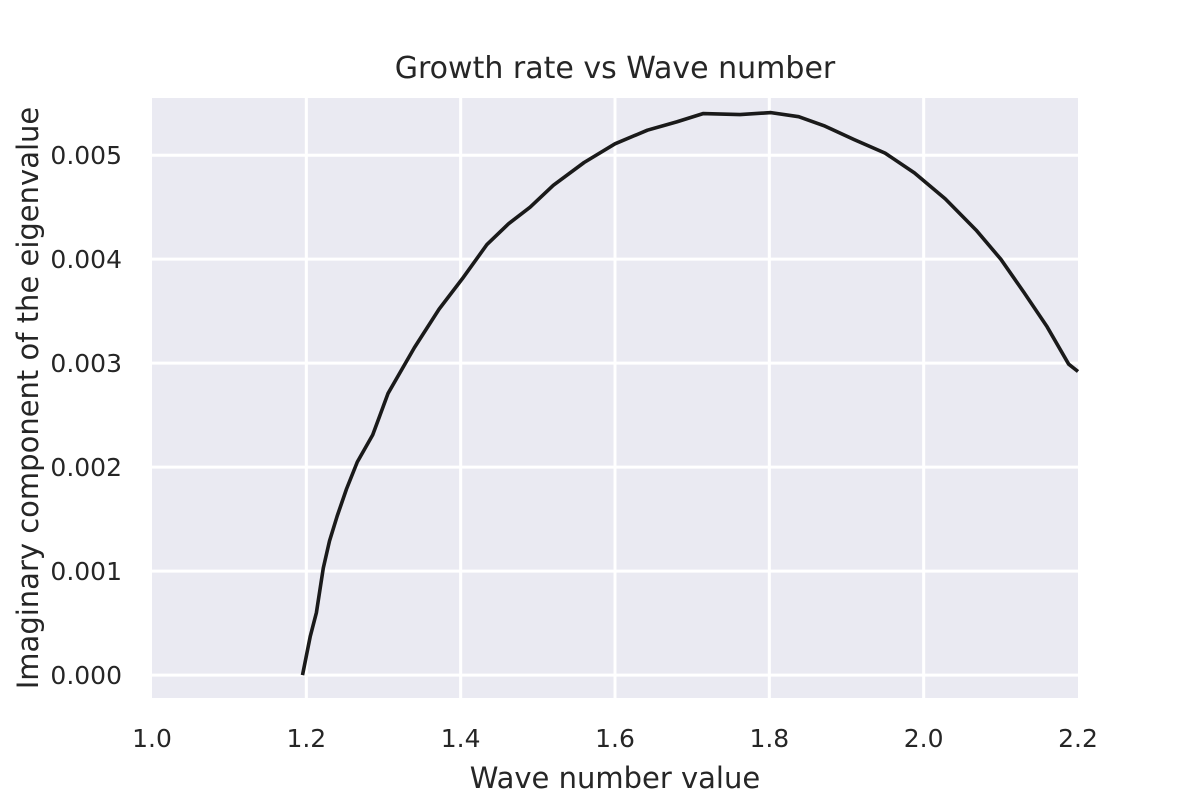 Image resolution: width=1200 pixels, height=800 pixels. I want to click on x-tick-label: 1.4, so click(461, 738).